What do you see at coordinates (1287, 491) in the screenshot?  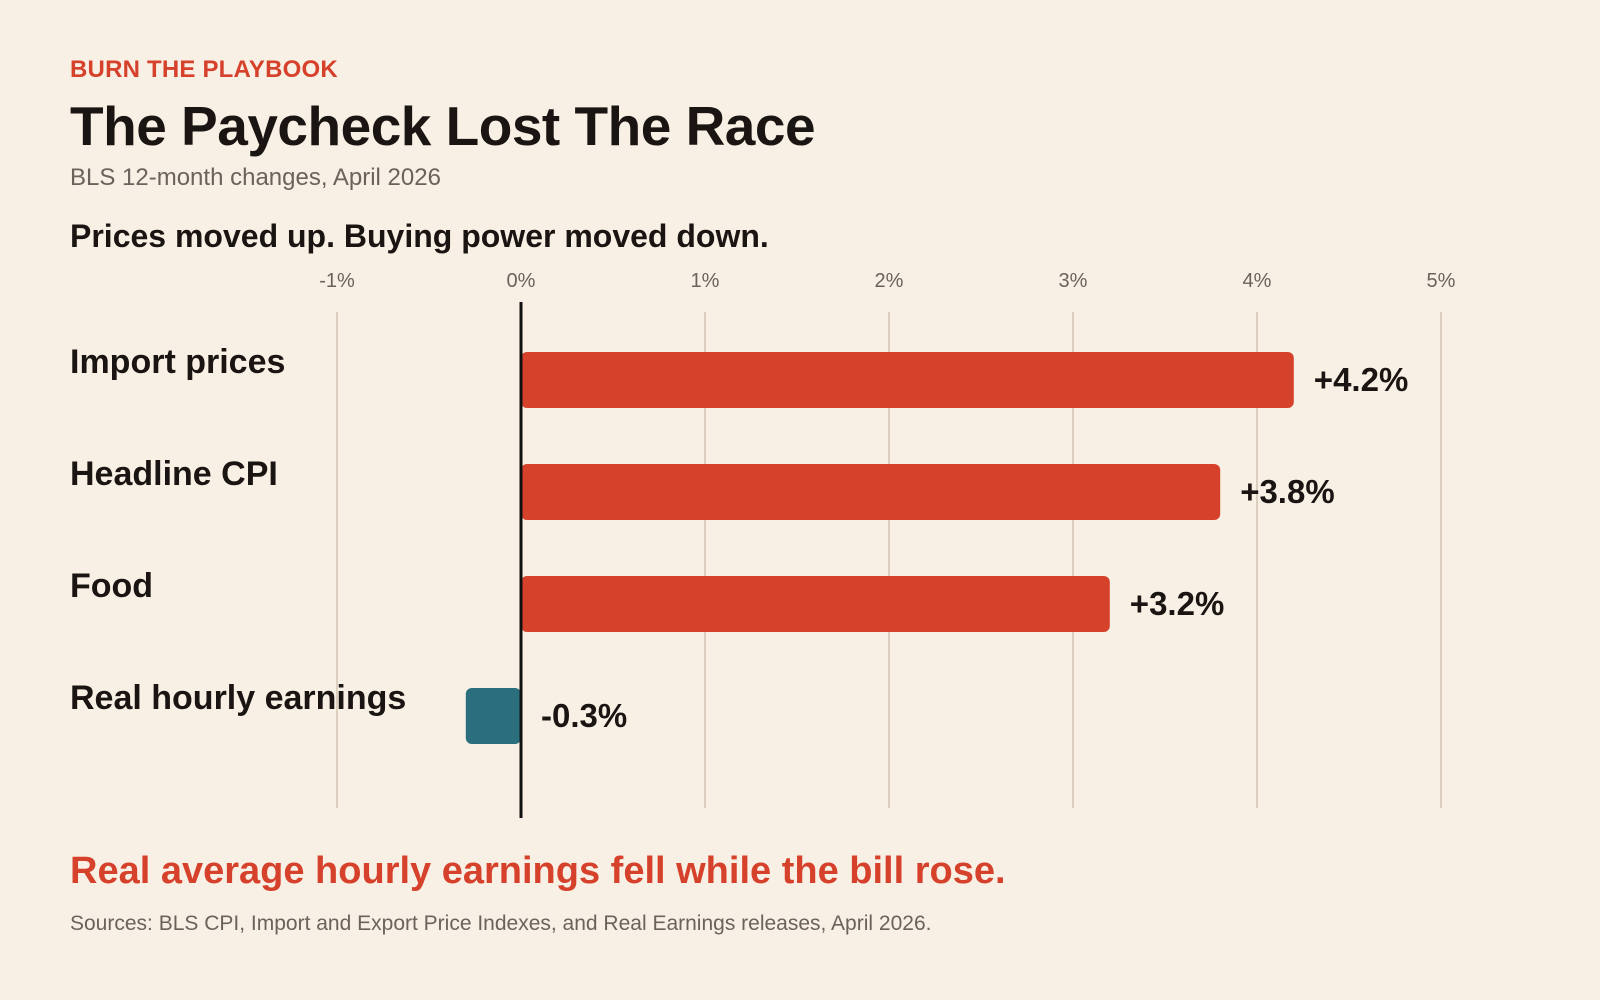 I see `value-label: +3.8%` at bounding box center [1287, 491].